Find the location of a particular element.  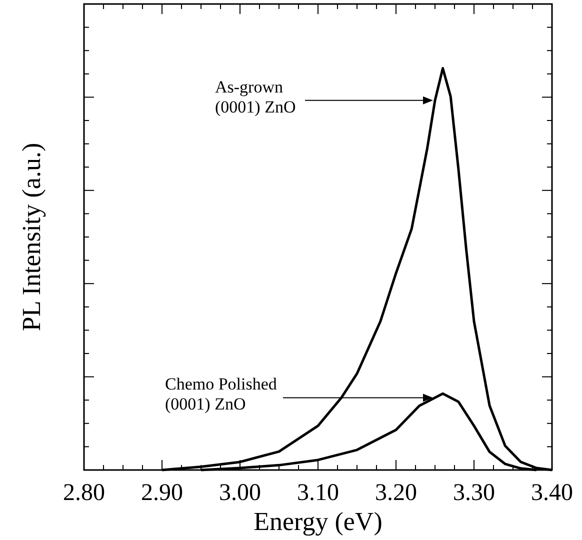

x-tick-label: 3.10 is located at coordinates (318, 493).